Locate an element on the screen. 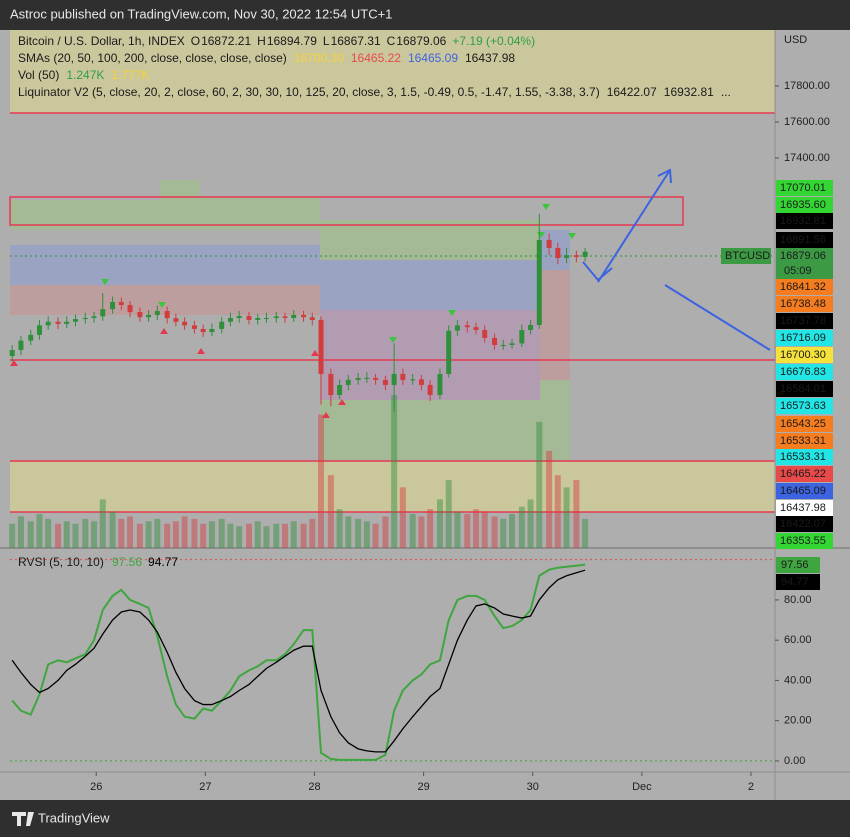 The image size is (850, 837). arrow is located at coordinates (597, 271).